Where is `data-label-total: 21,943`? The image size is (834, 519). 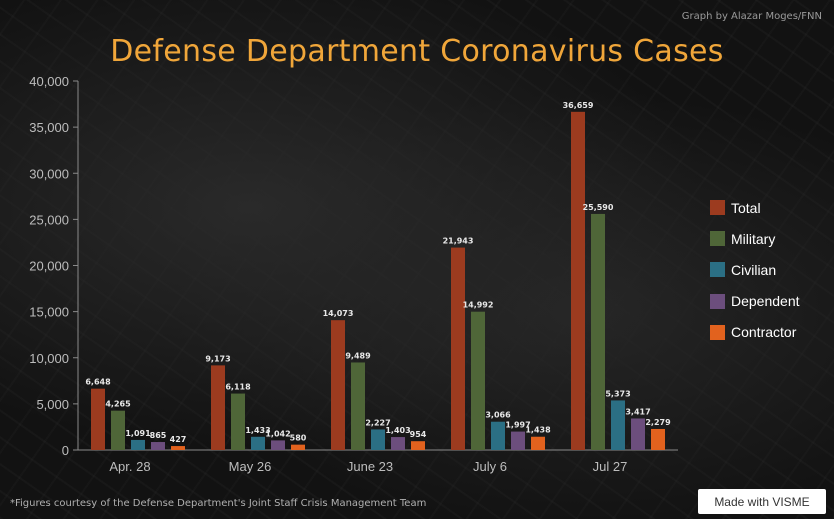 data-label-total: 21,943 is located at coordinates (458, 241).